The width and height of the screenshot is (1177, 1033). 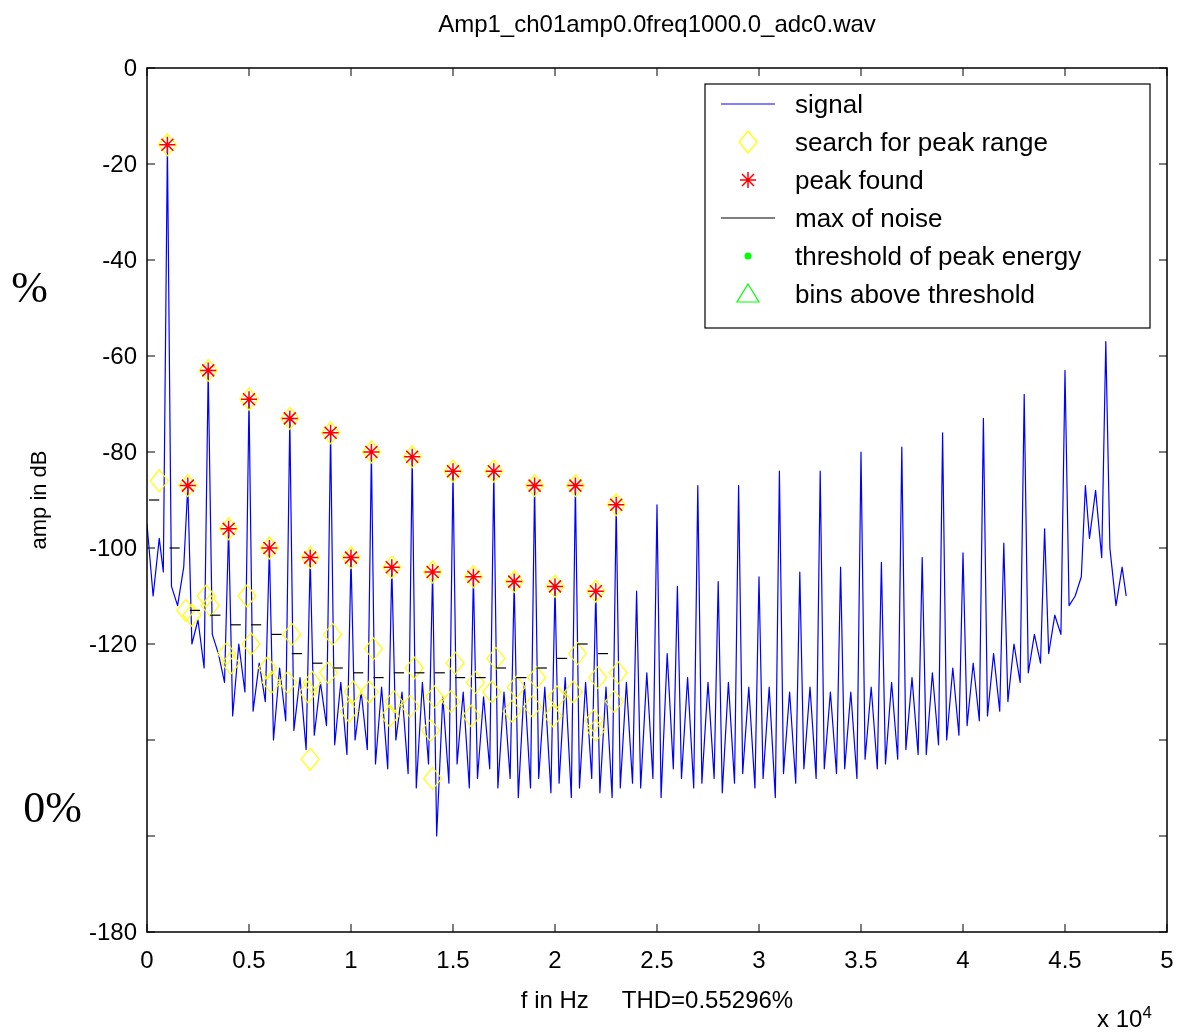 What do you see at coordinates (119, 163) in the screenshot?
I see `y-tick-label: -20` at bounding box center [119, 163].